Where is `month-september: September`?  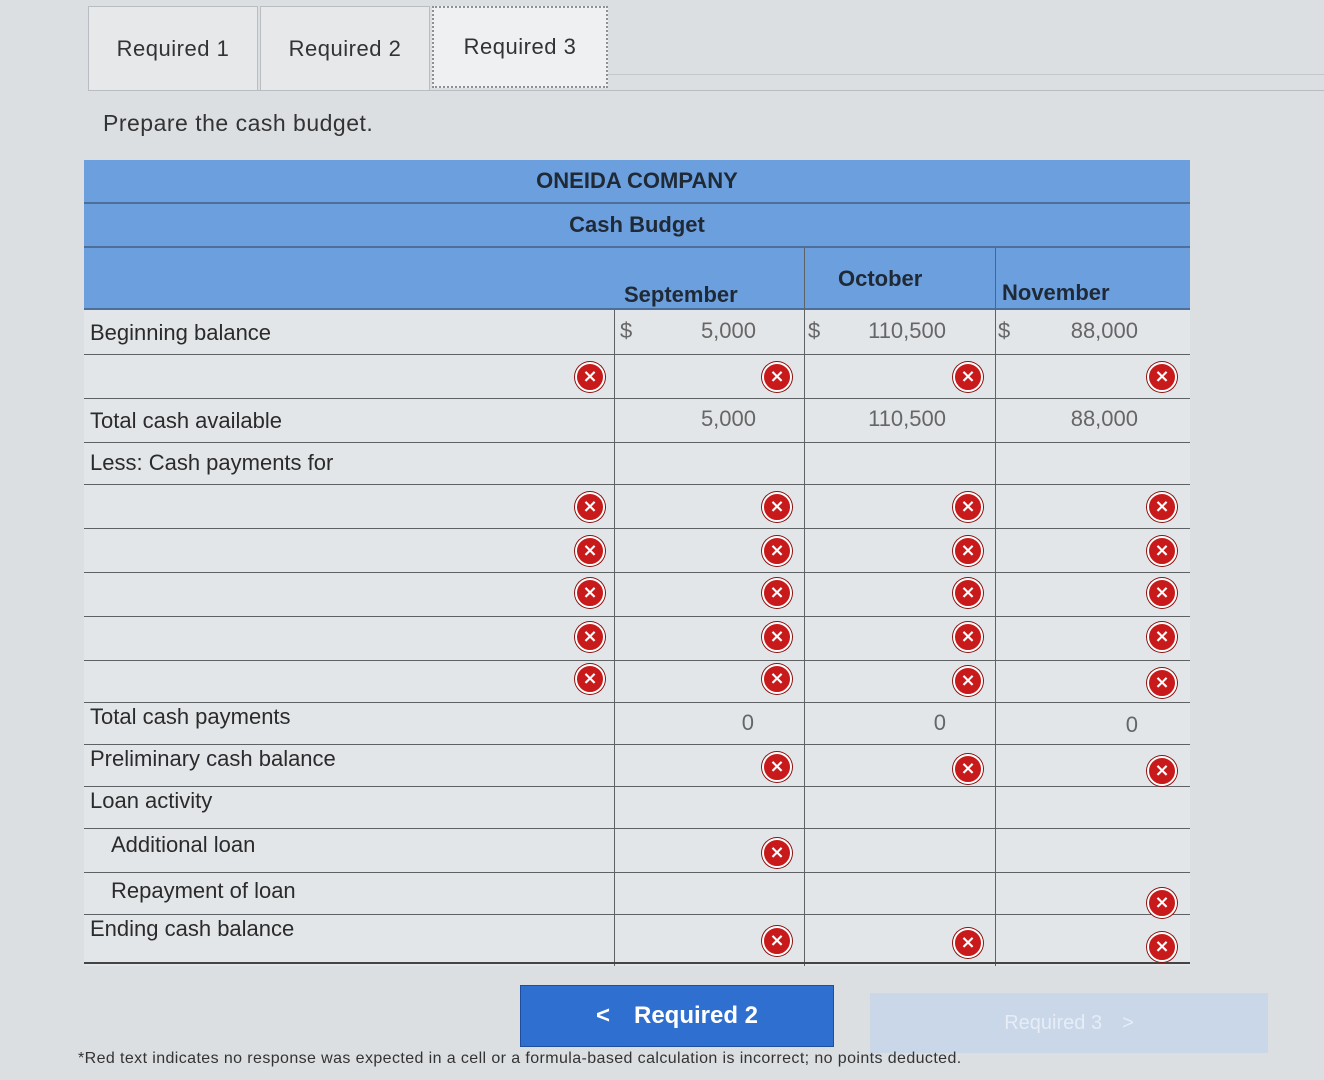 month-september: September is located at coordinates (681, 294).